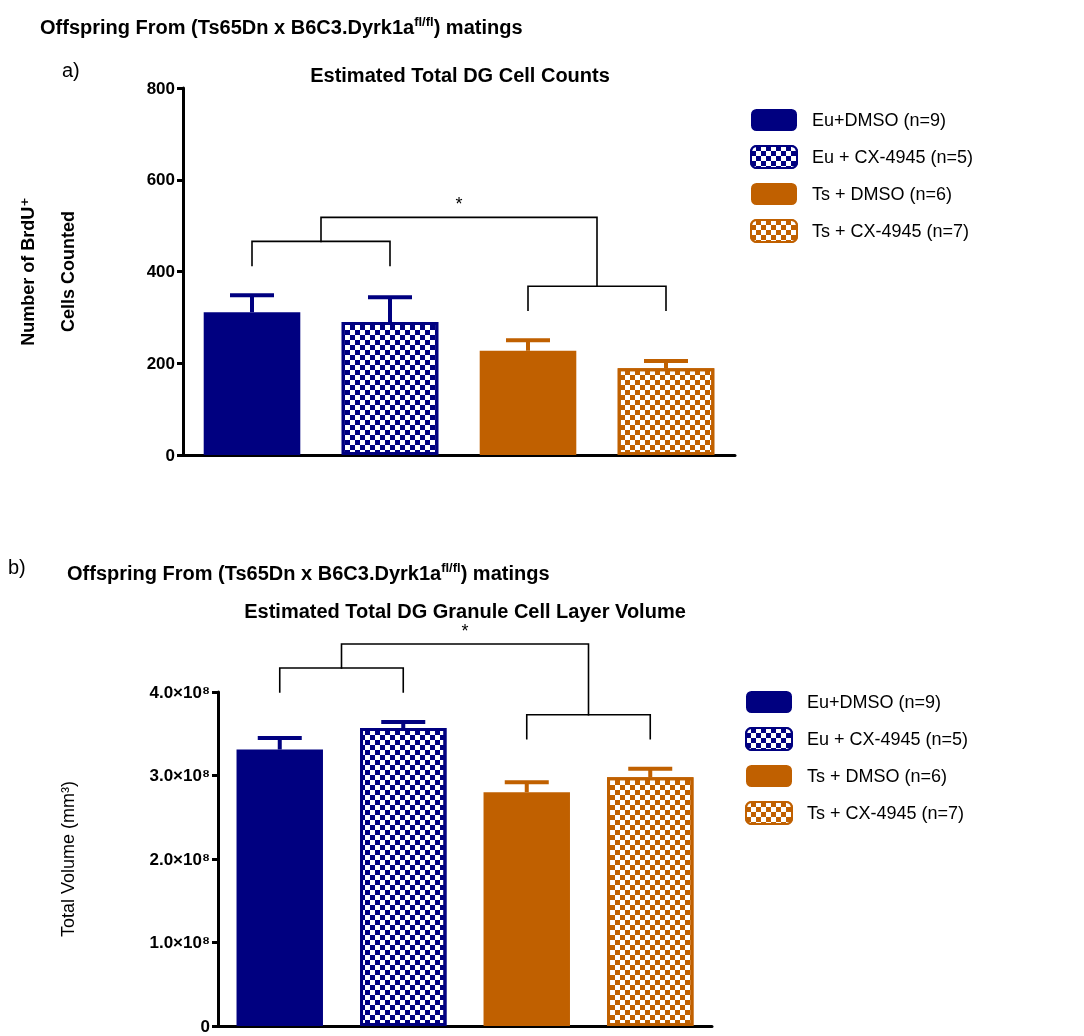 The width and height of the screenshot is (1084, 1036). What do you see at coordinates (71, 70) in the screenshot?
I see `text: a)` at bounding box center [71, 70].